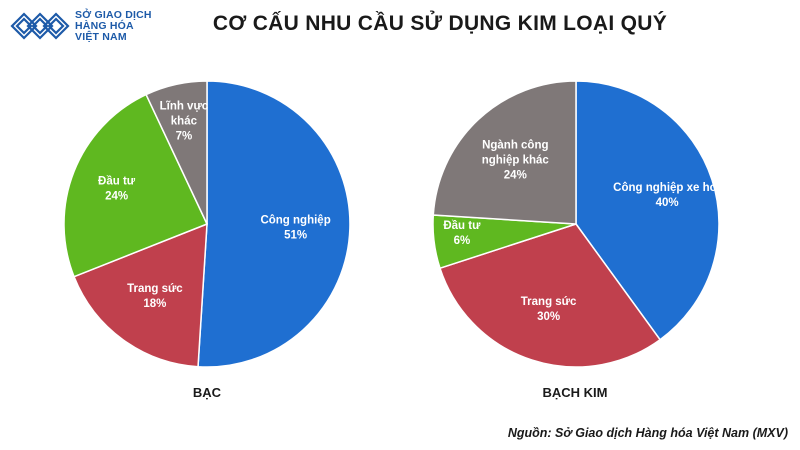 Image resolution: width=800 pixels, height=450 pixels. What do you see at coordinates (440, 23) in the screenshot?
I see `page-title: CƠ CẤU NHU CẦU SỬ DỤNG KIM LOẠI QUÝ` at bounding box center [440, 23].